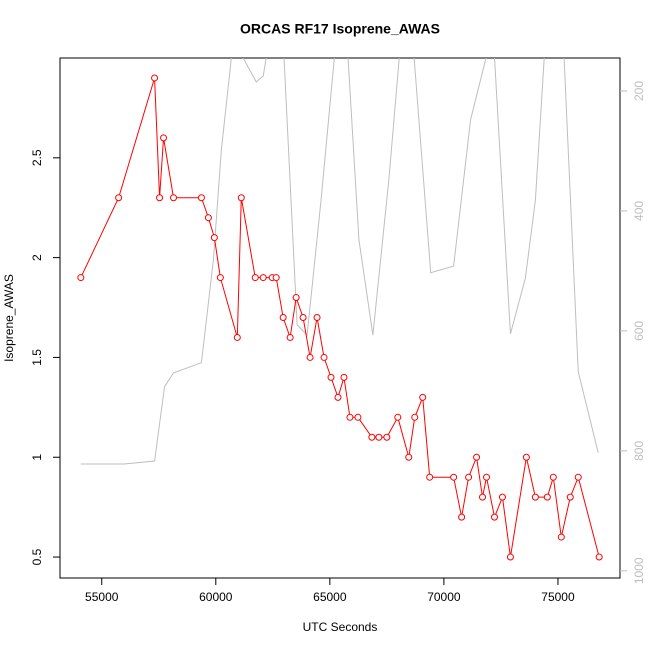 This screenshot has height=650, width=650. I want to click on y-tick-label: 1, so click(37, 457).